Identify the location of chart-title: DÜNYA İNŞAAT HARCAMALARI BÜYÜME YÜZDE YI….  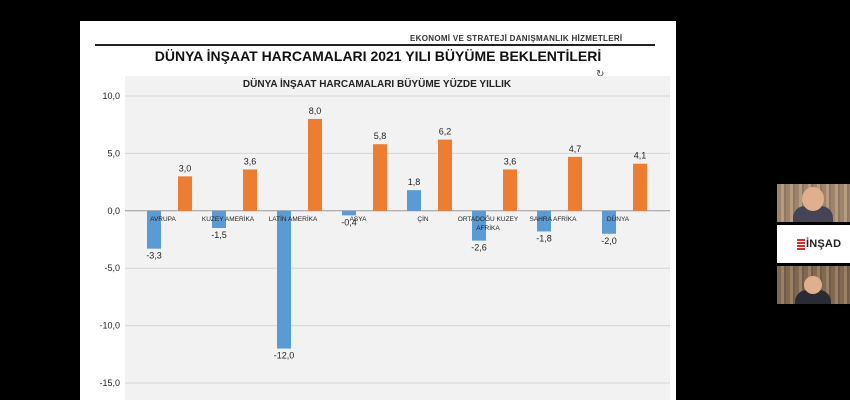
(377, 83).